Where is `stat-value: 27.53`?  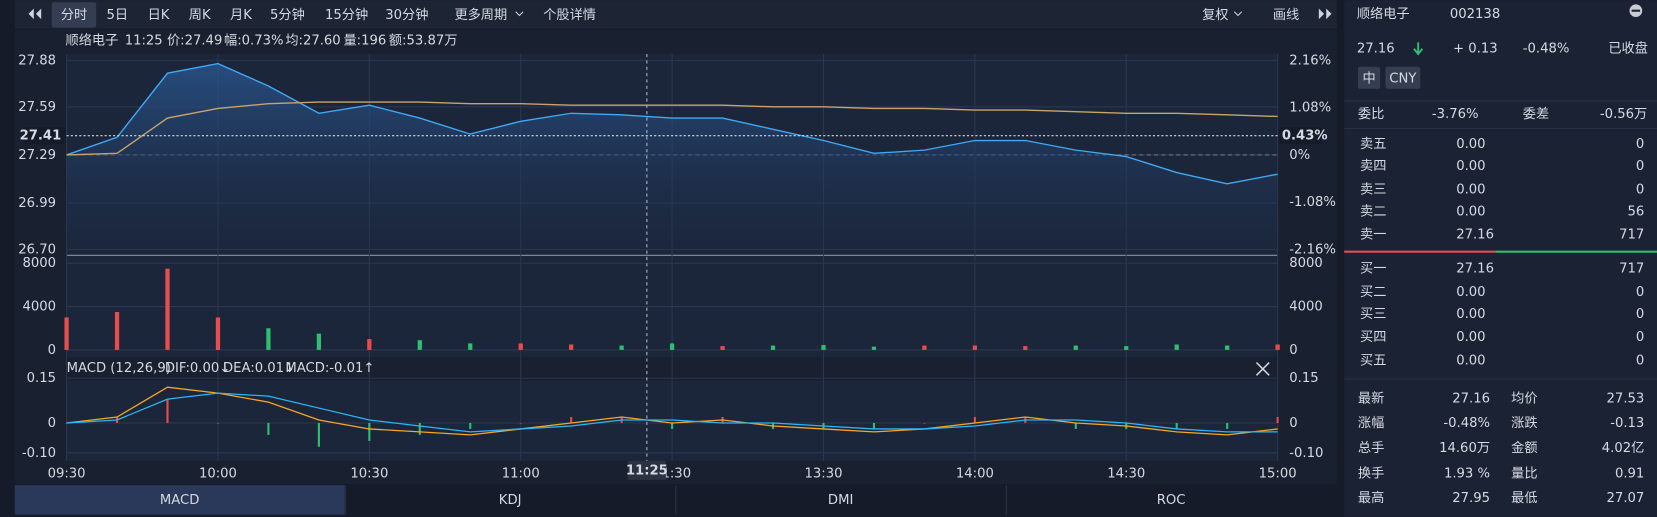 stat-value: 27.53 is located at coordinates (1626, 399).